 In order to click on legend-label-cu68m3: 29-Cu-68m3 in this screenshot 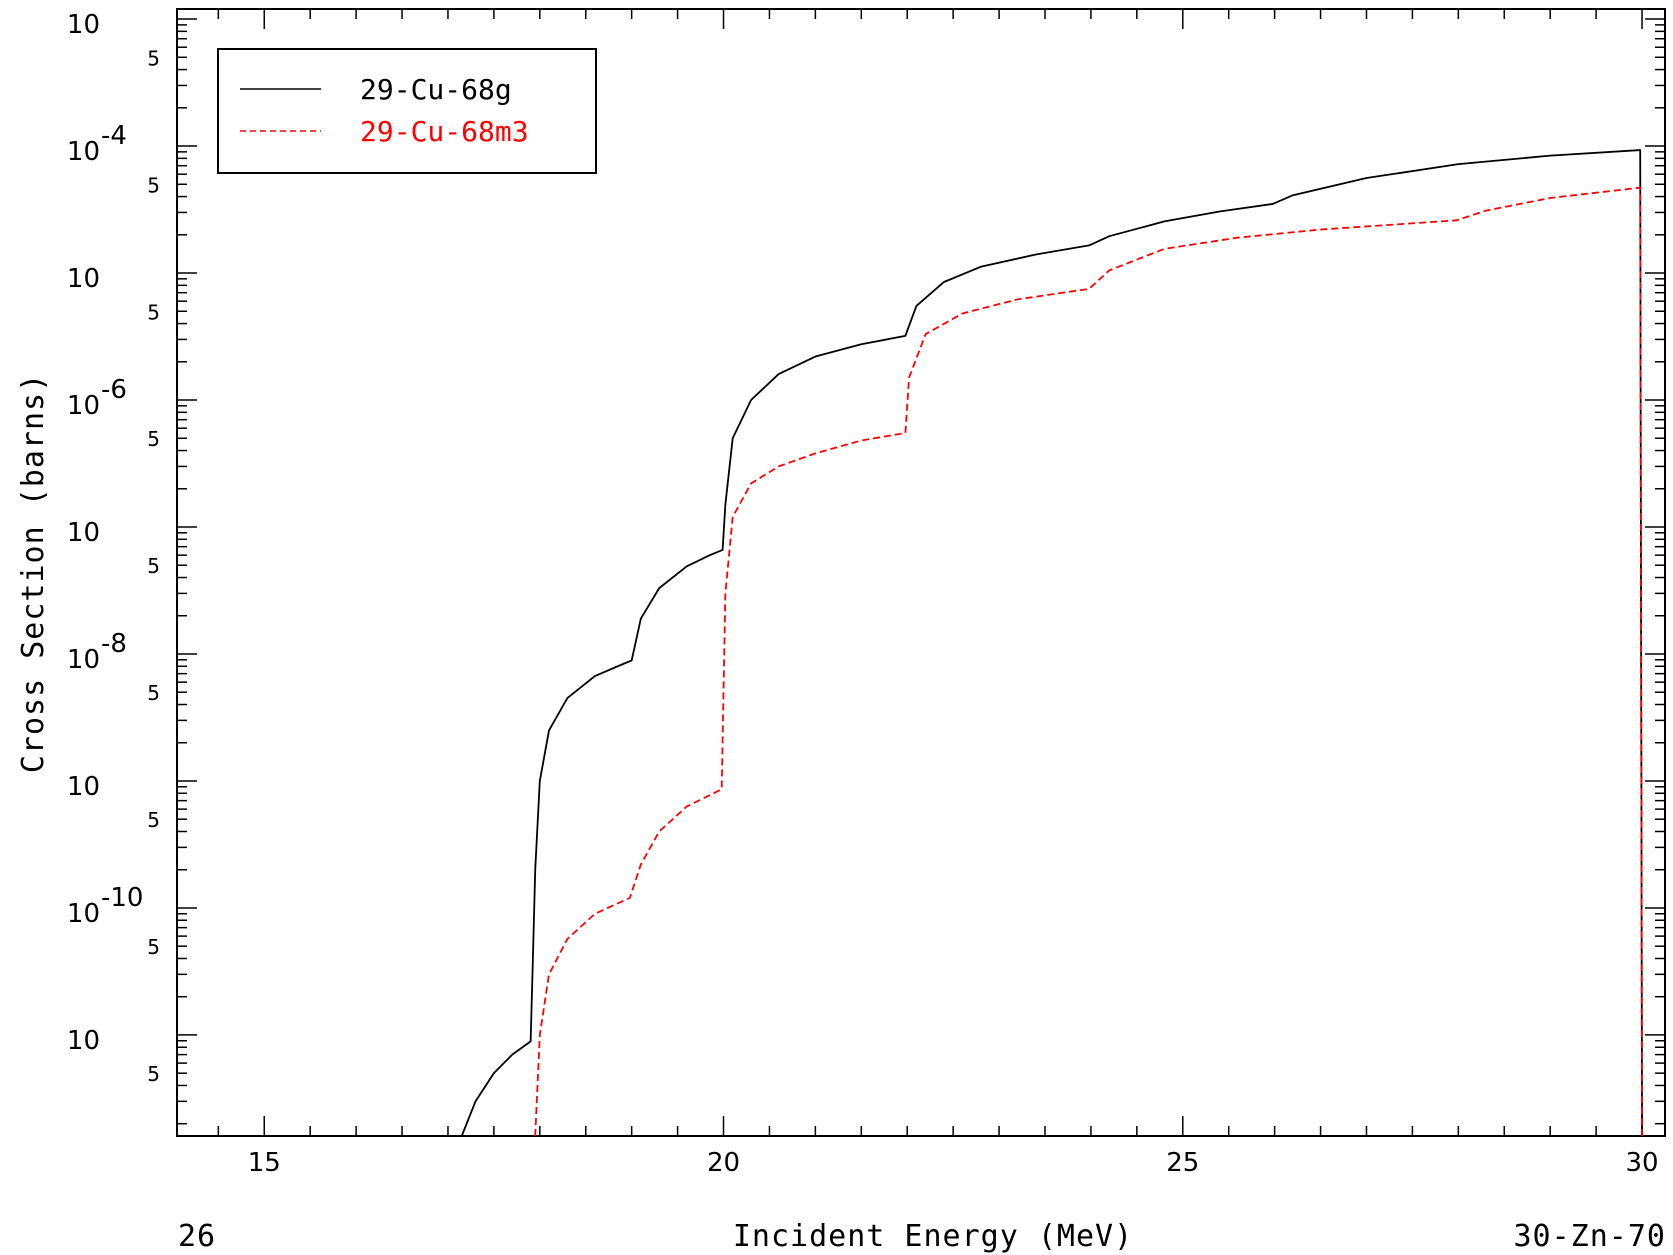, I will do `click(444, 131)`.